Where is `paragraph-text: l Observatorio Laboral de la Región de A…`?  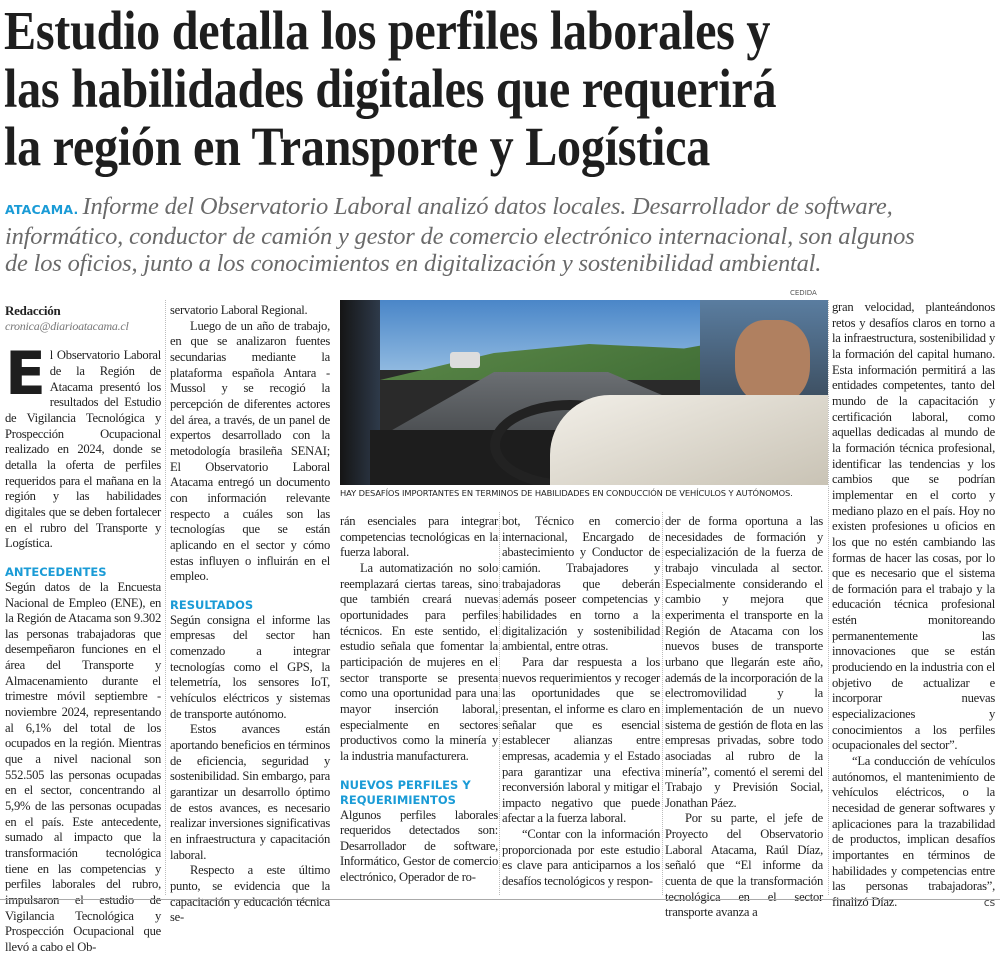 paragraph-text: l Observatorio Laboral de la Región de A… is located at coordinates (83, 449).